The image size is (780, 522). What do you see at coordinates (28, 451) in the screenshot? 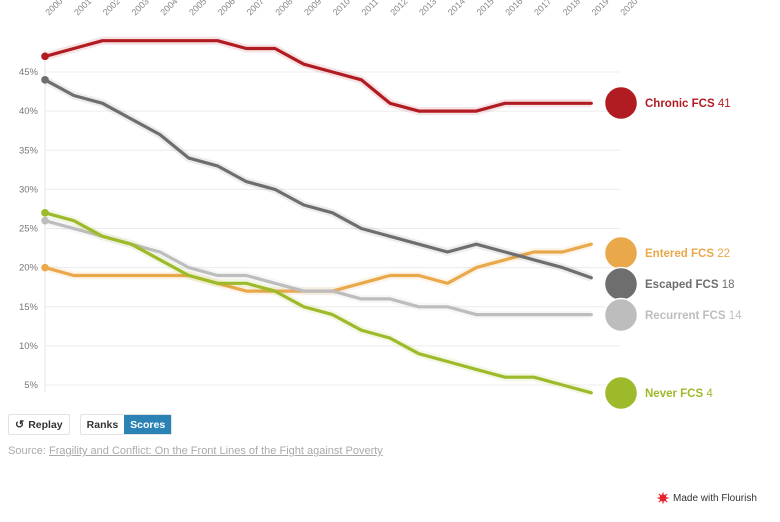
I see `source-prefix: Source:` at bounding box center [28, 451].